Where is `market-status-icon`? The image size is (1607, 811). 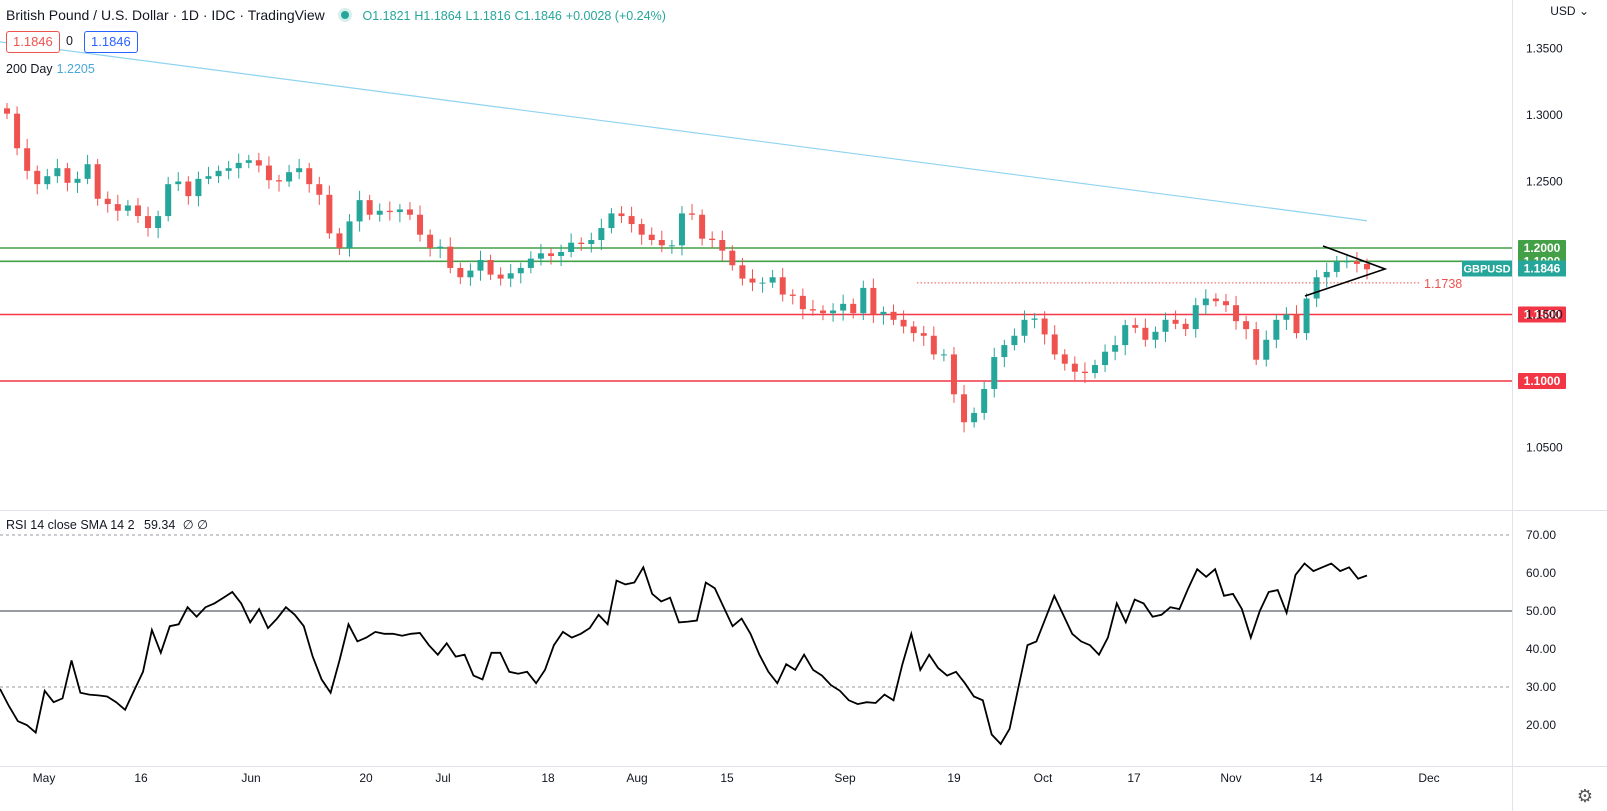
market-status-icon is located at coordinates (344, 15).